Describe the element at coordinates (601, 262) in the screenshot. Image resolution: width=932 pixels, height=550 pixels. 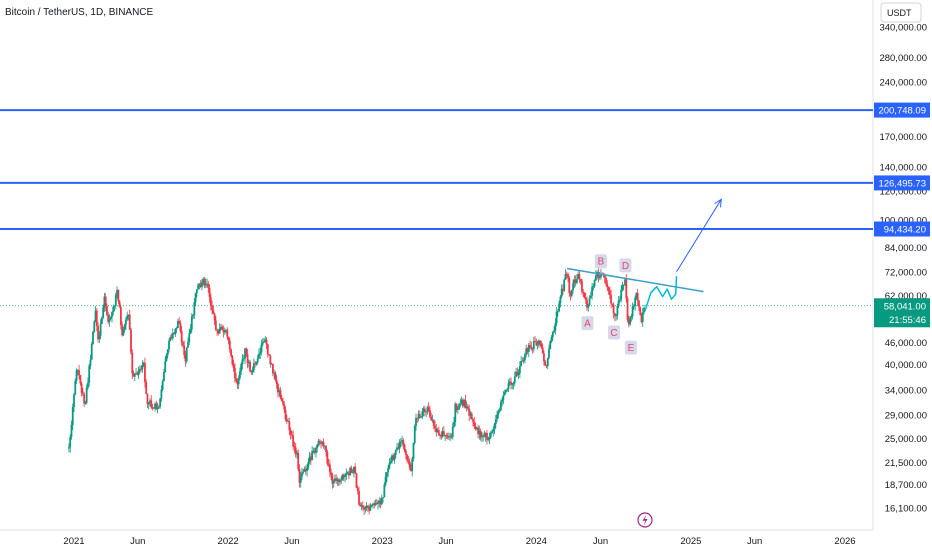
I see `wave-label: B` at that location.